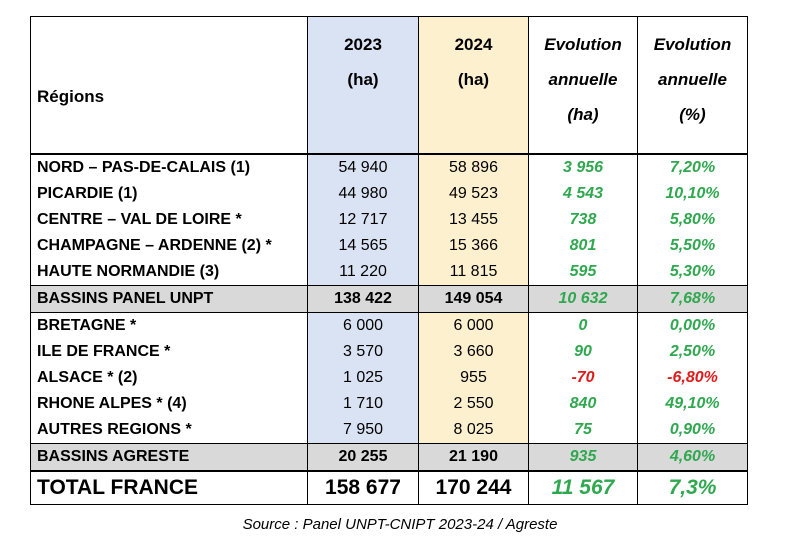 The height and width of the screenshot is (550, 800). What do you see at coordinates (169, 85) in the screenshot?
I see `header-regions: Régions` at bounding box center [169, 85].